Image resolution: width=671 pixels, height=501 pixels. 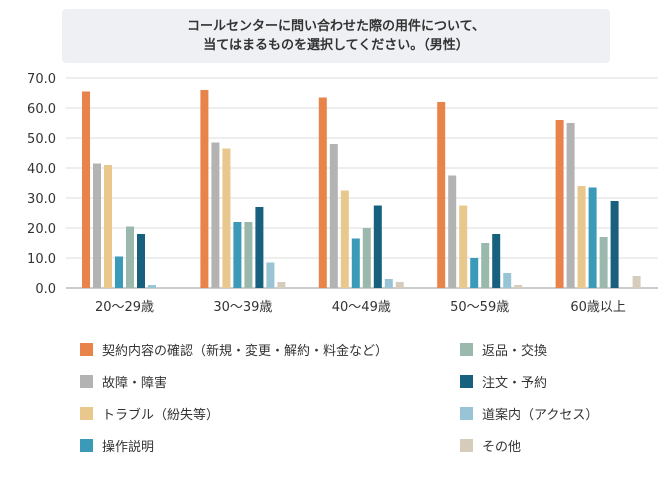 What do you see at coordinates (336, 26) in the screenshot?
I see `chart-title-line1: コールセンターに問い合わせた際の用件について、` at bounding box center [336, 26].